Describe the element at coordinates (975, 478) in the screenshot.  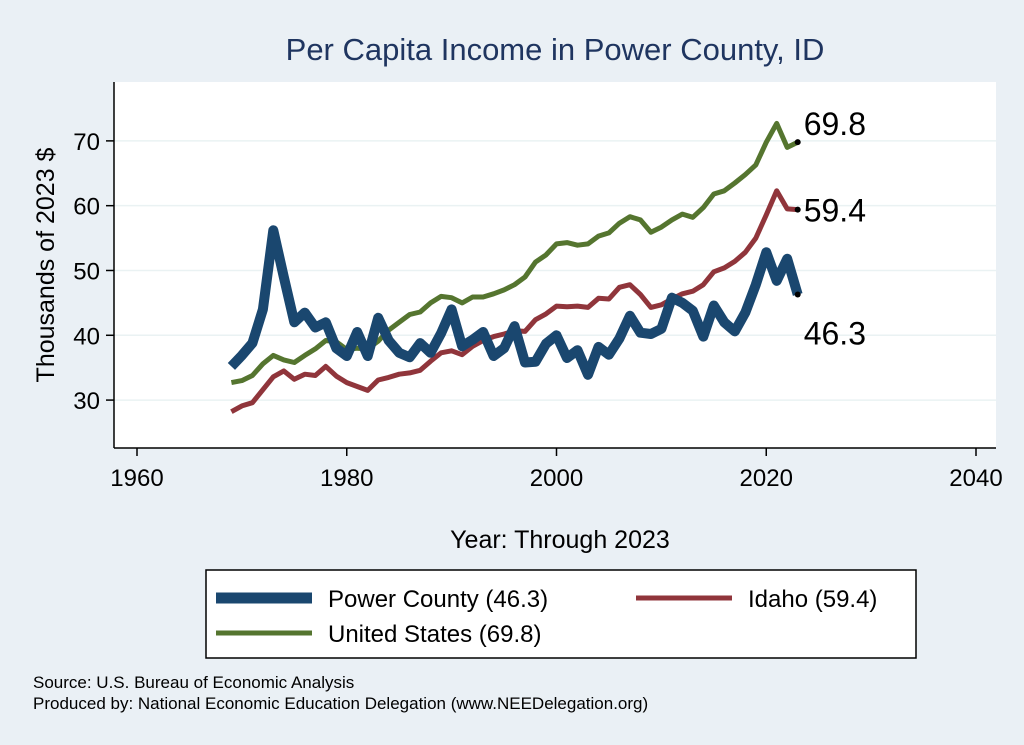
I see `x-tick-label: 2040` at that location.